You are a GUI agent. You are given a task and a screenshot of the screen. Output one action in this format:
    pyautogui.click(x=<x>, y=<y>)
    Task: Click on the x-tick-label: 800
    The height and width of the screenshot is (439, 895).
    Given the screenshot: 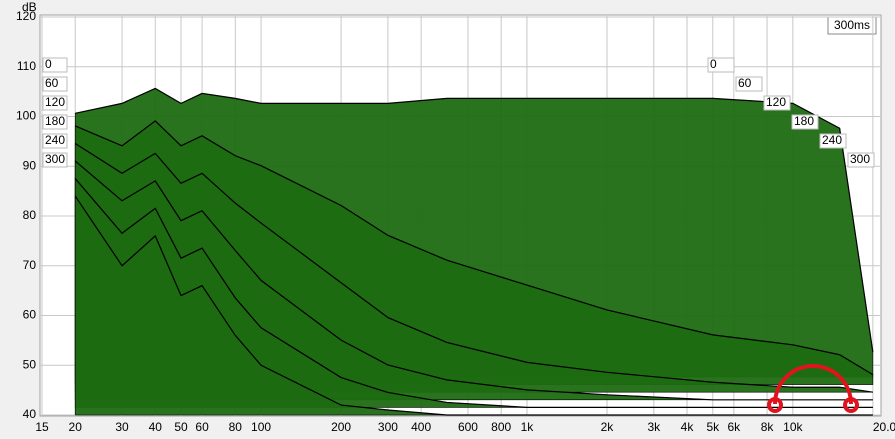 What is the action you would take?
    pyautogui.click(x=501, y=427)
    